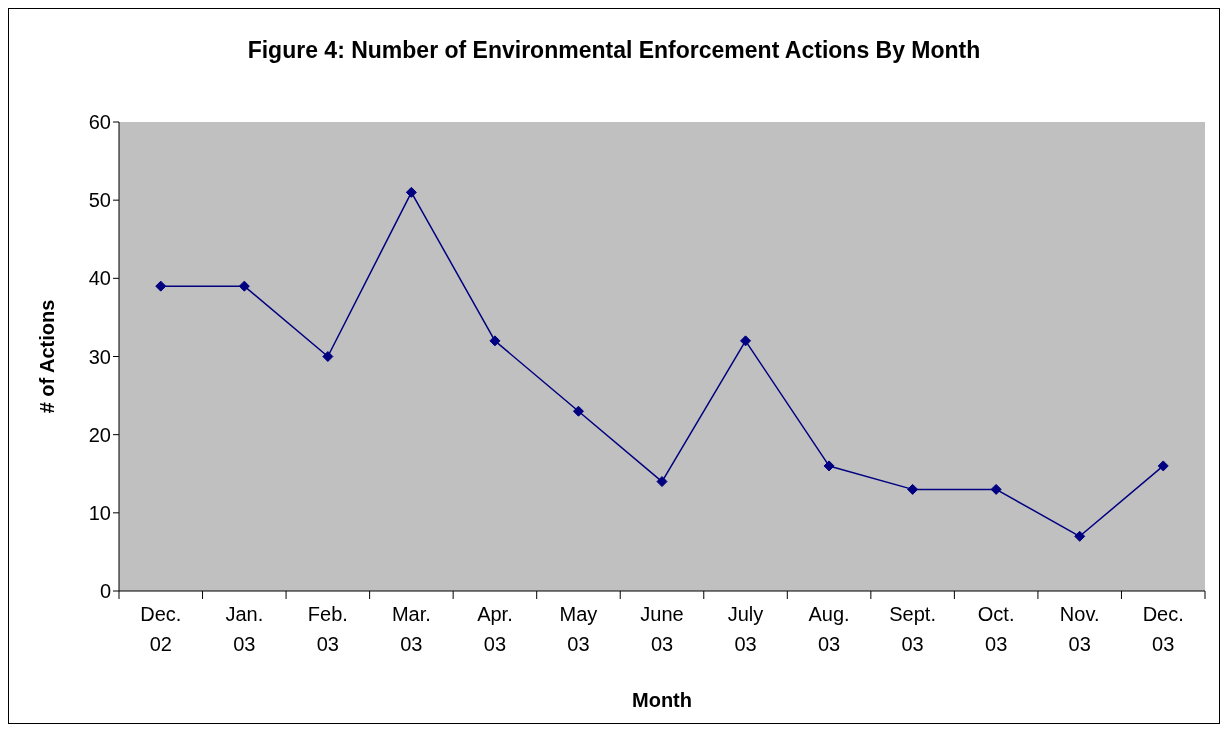 The height and width of the screenshot is (732, 1228). What do you see at coordinates (105, 591) in the screenshot?
I see `y-tick-label: 0` at bounding box center [105, 591].